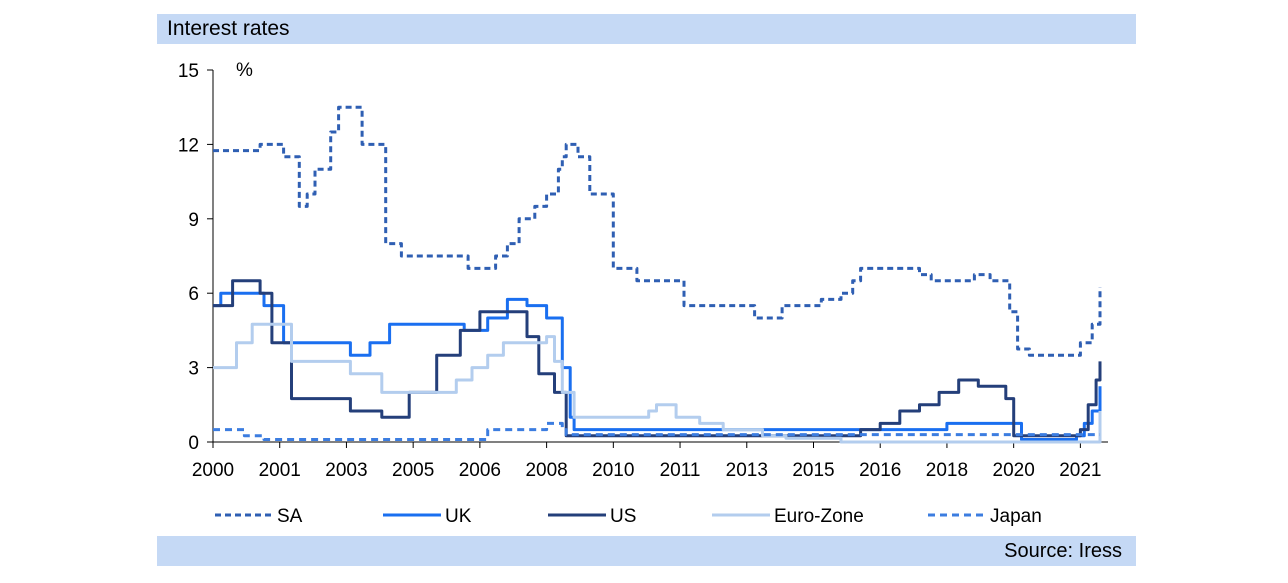  What do you see at coordinates (193, 220) in the screenshot?
I see `y-tick-label: 9` at bounding box center [193, 220].